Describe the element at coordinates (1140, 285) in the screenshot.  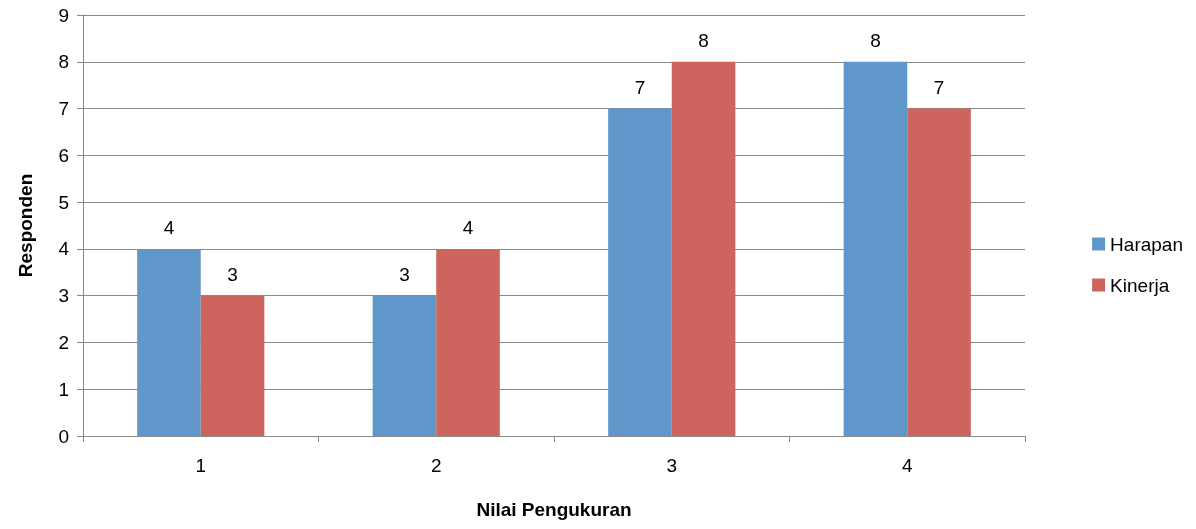
I see `legend-label: Kinerja` at that location.